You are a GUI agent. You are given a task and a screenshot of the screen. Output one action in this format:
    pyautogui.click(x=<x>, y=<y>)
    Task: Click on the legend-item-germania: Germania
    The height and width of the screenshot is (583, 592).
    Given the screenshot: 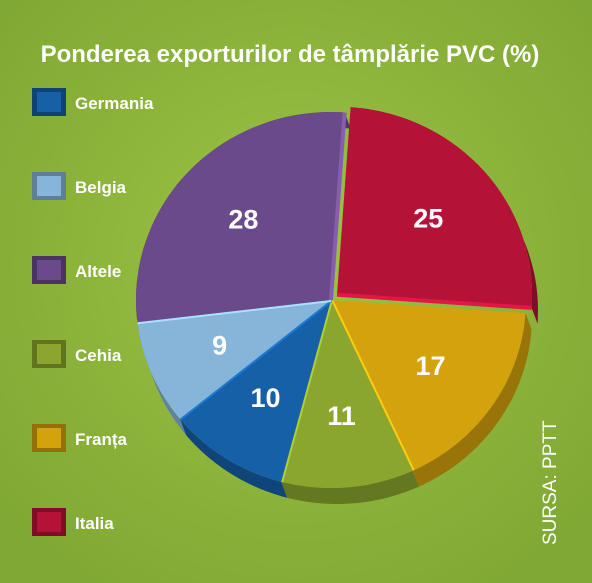 What is the action you would take?
    pyautogui.click(x=93, y=102)
    